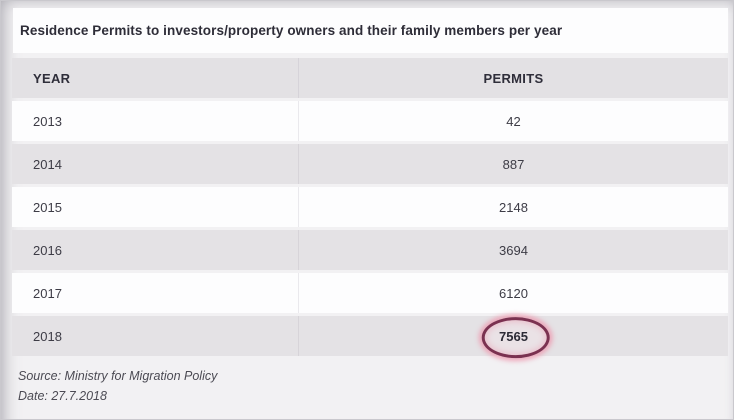 The height and width of the screenshot is (420, 734). I want to click on table-row: 2017 6120, so click(370, 293).